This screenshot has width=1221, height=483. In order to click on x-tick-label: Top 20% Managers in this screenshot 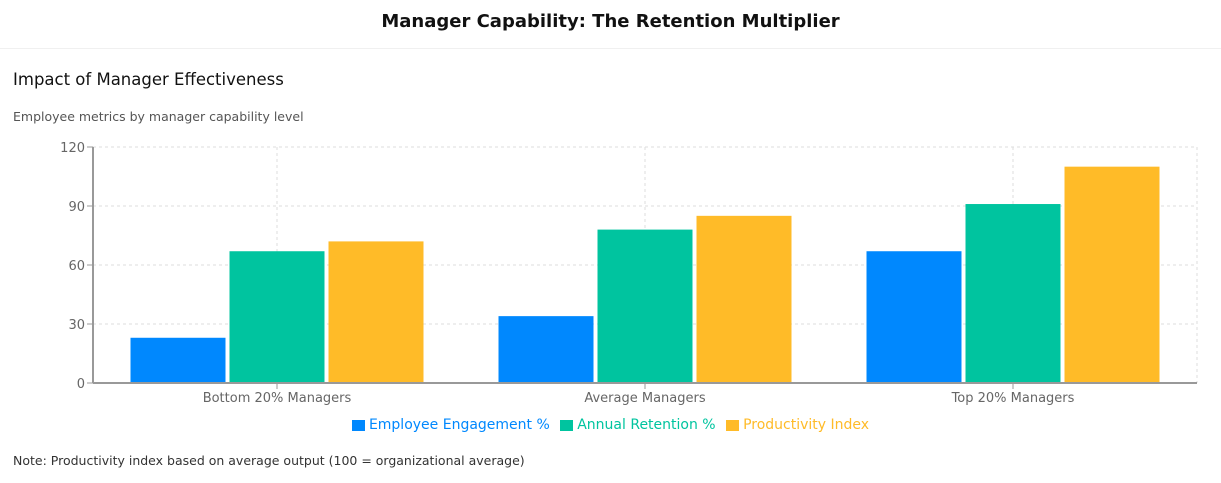, I will do `click(1013, 398)`.